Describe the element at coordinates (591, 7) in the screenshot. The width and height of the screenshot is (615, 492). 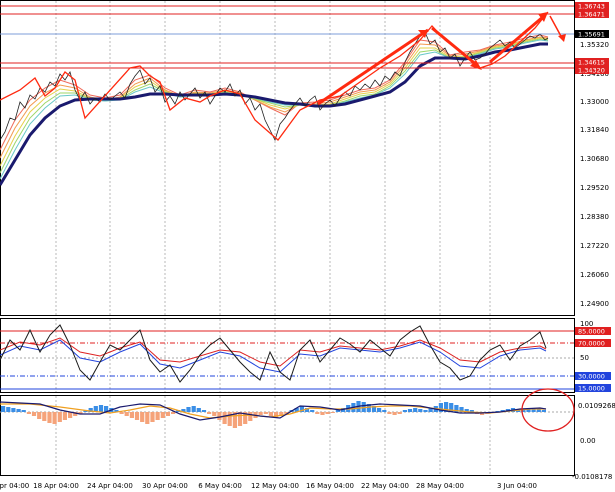
I see `resistance-tag: 1.36743` at that location.